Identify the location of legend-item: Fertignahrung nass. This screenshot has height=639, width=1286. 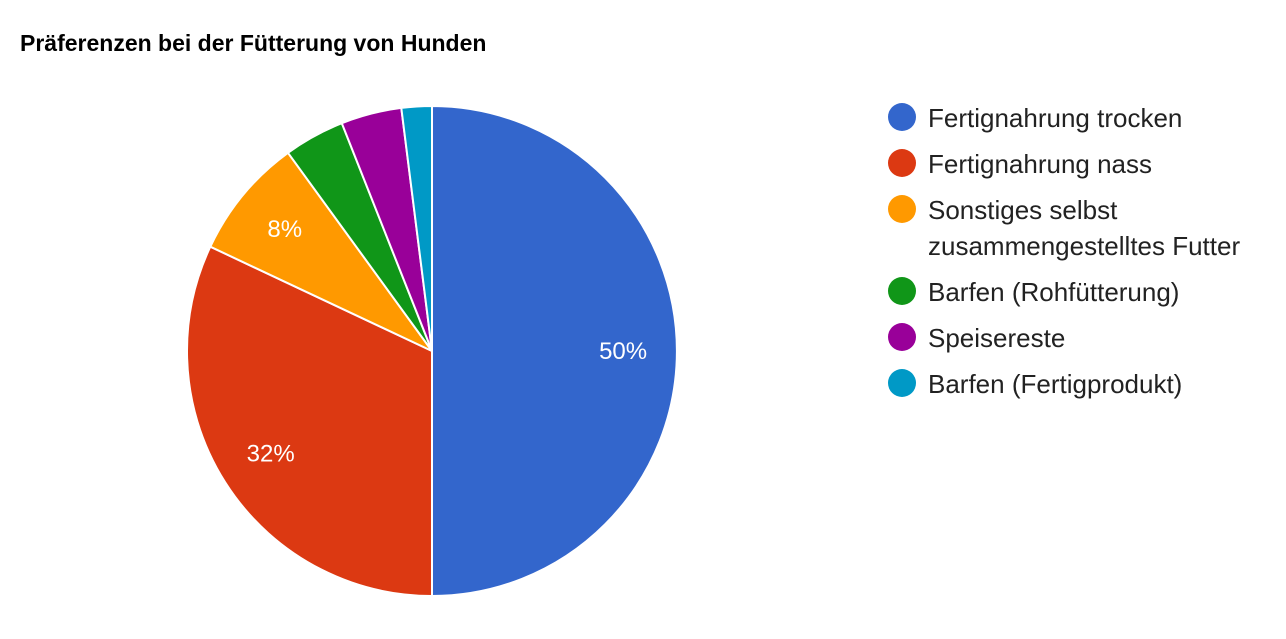
(1087, 164).